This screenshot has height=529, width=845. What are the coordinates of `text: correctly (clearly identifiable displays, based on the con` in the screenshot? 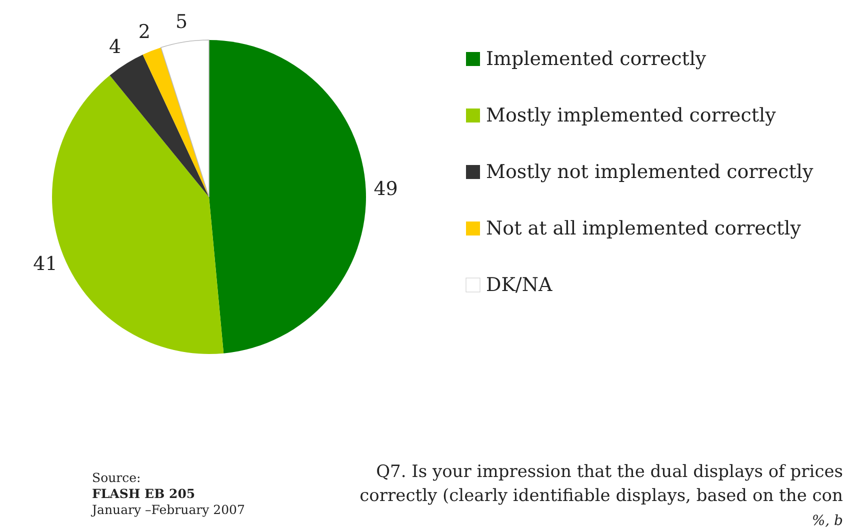 It's located at (602, 496).